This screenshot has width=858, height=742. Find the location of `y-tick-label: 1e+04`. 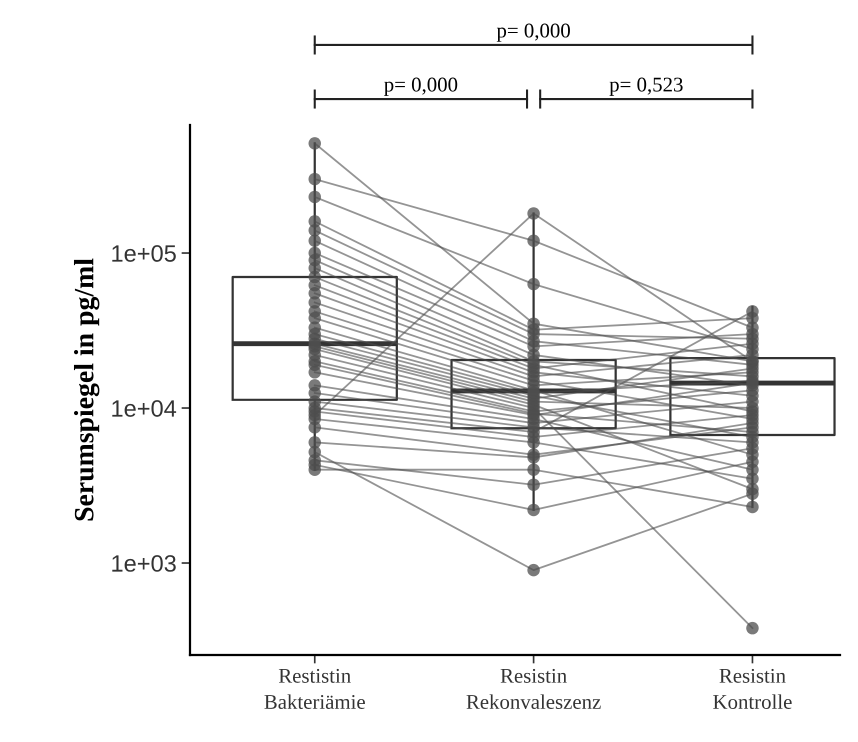

y-tick-label: 1e+04 is located at coordinates (144, 408).